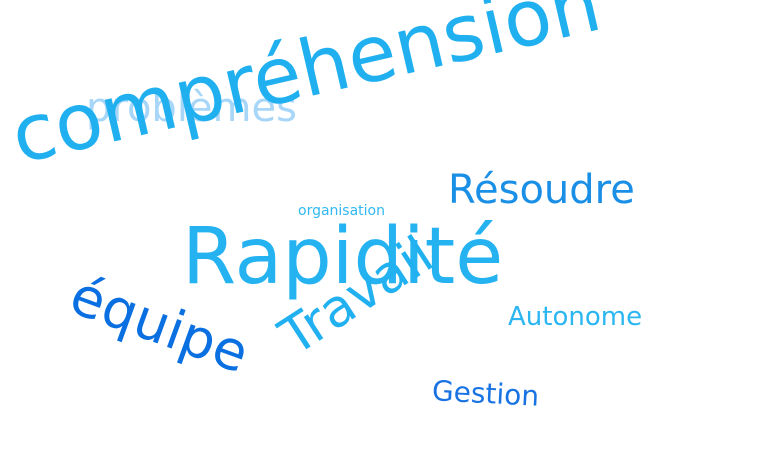  I want to click on word-organisation: organisation, so click(341, 211).